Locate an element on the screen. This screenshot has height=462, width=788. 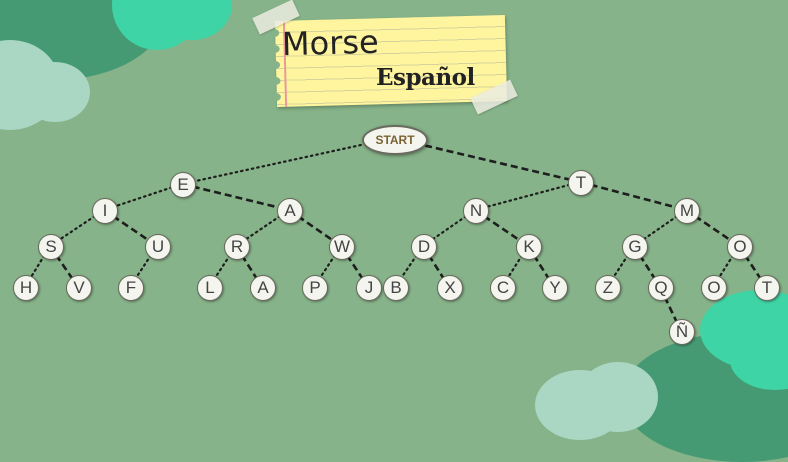
title-espanol: Español is located at coordinates (425, 77).